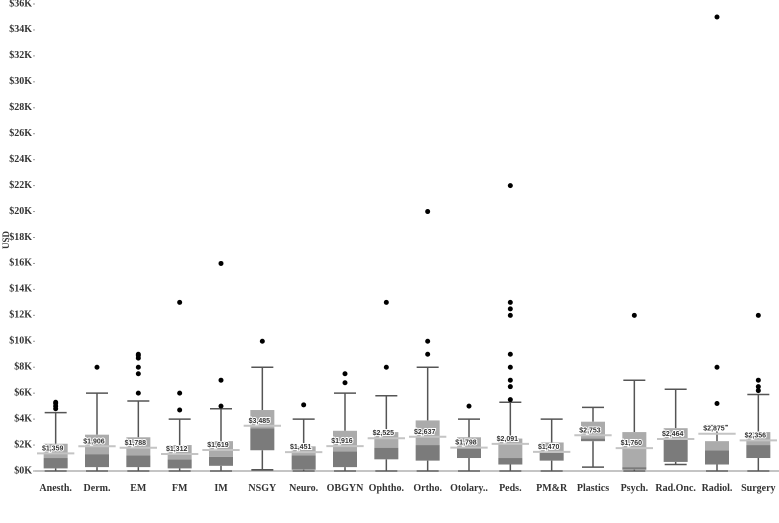  Describe the element at coordinates (23, 470) in the screenshot. I see `y-tick-label: $0K` at that location.